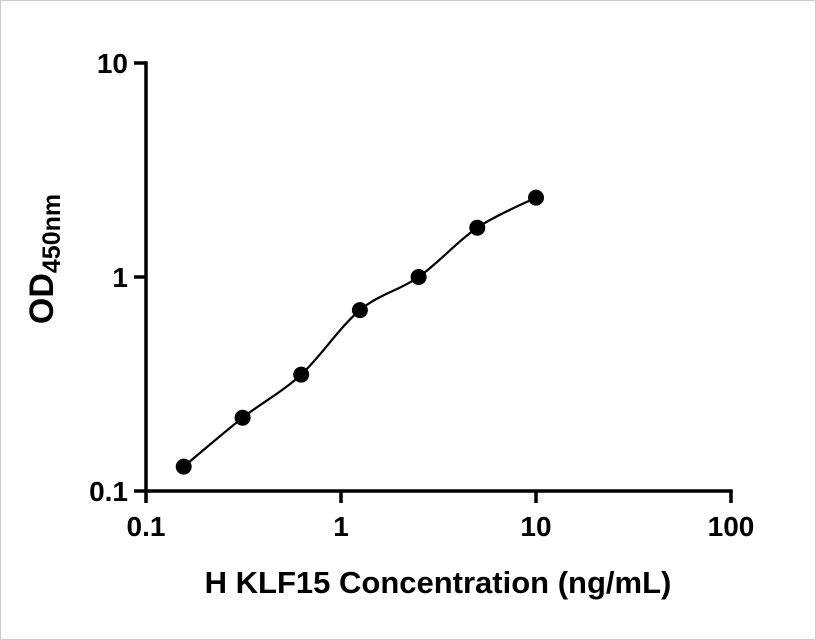 This screenshot has width=816, height=640. Describe the element at coordinates (438, 582) in the screenshot. I see `x-axis-title: H KLF15 Concentration (ng/mL)` at that location.